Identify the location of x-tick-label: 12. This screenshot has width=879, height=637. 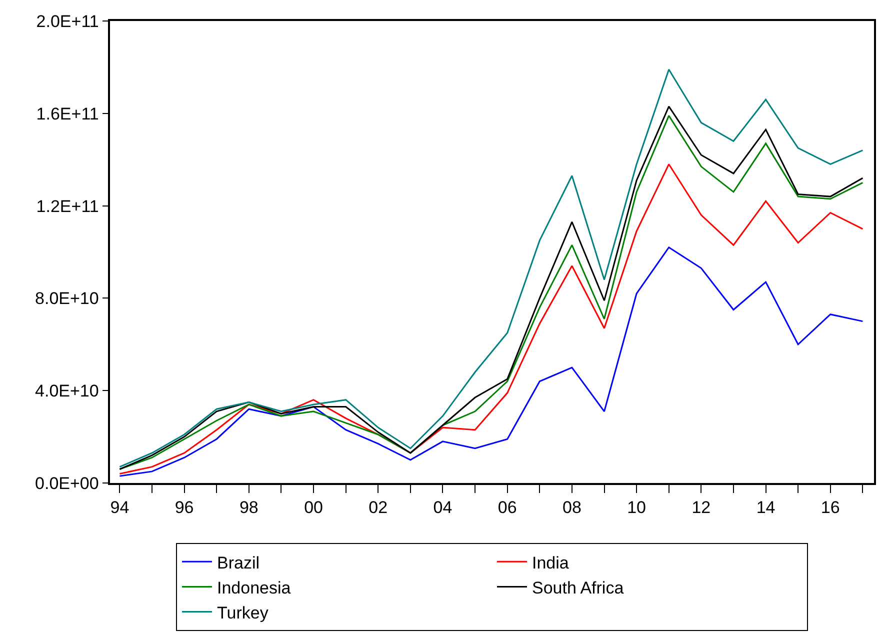
(701, 508).